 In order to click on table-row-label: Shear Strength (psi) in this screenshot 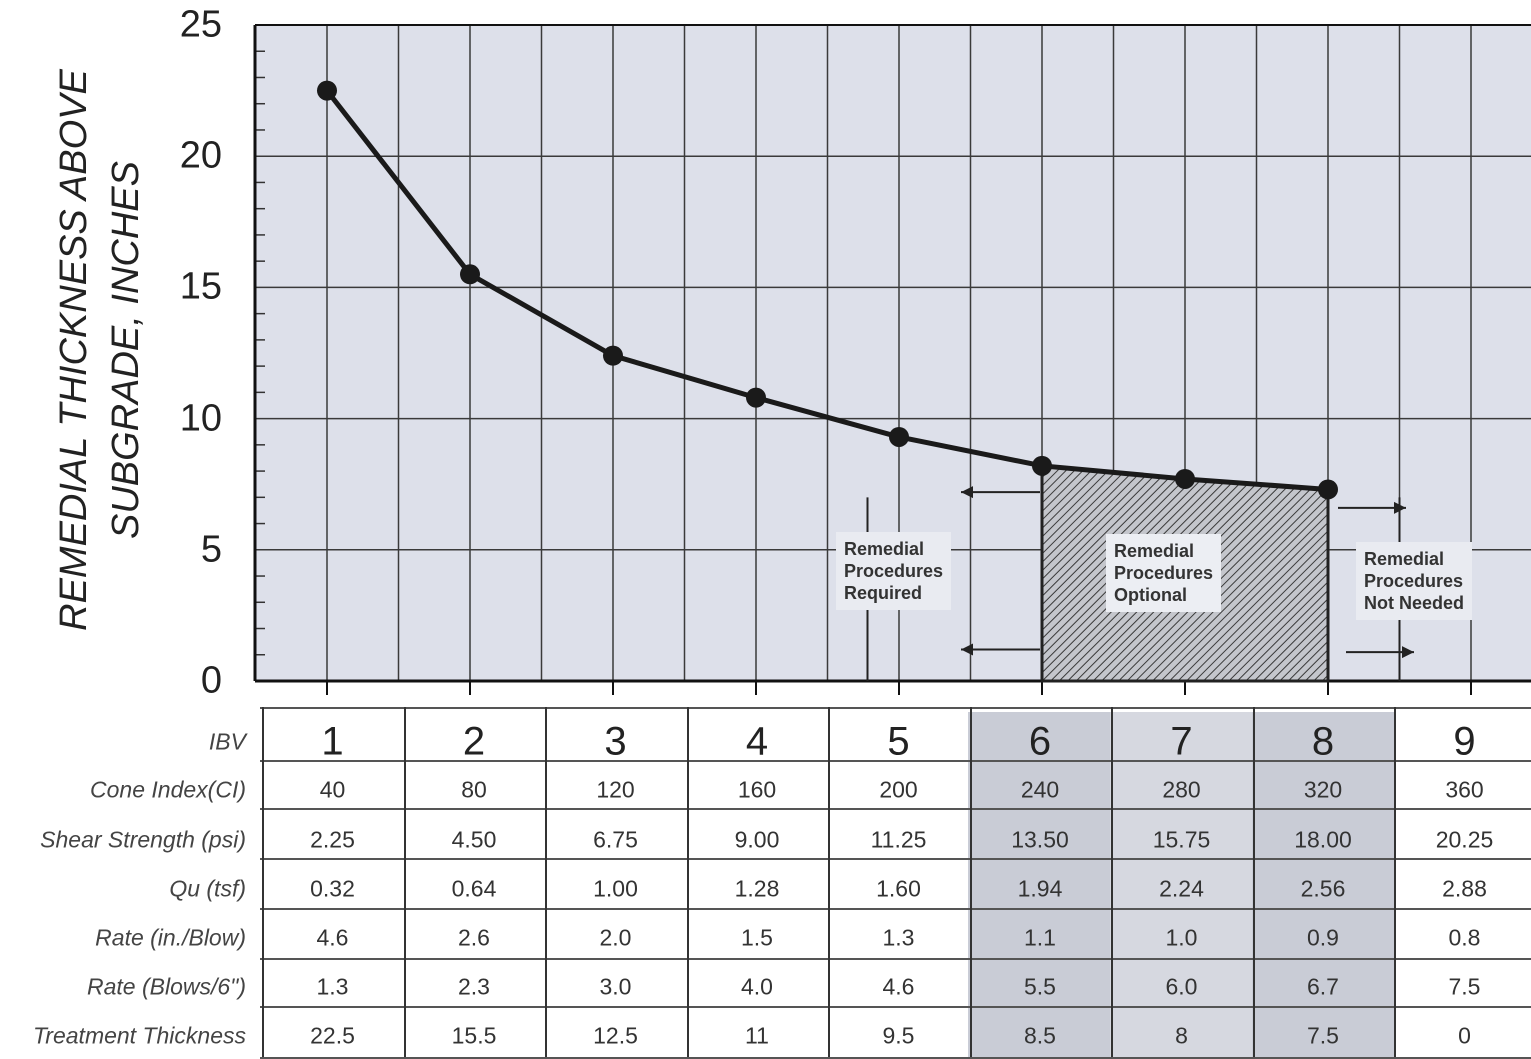, I will do `click(143, 839)`.